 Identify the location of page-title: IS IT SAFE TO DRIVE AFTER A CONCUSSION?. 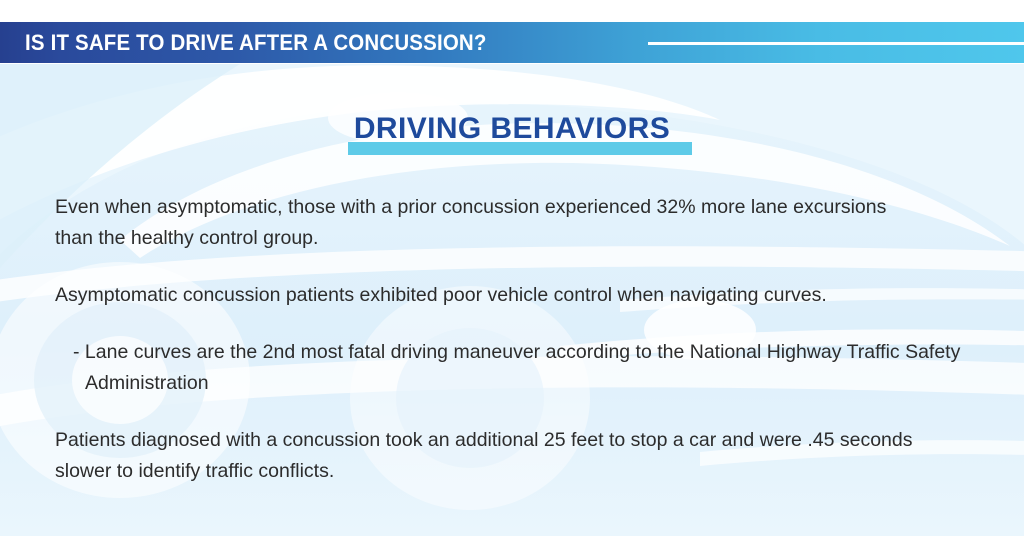
(256, 42).